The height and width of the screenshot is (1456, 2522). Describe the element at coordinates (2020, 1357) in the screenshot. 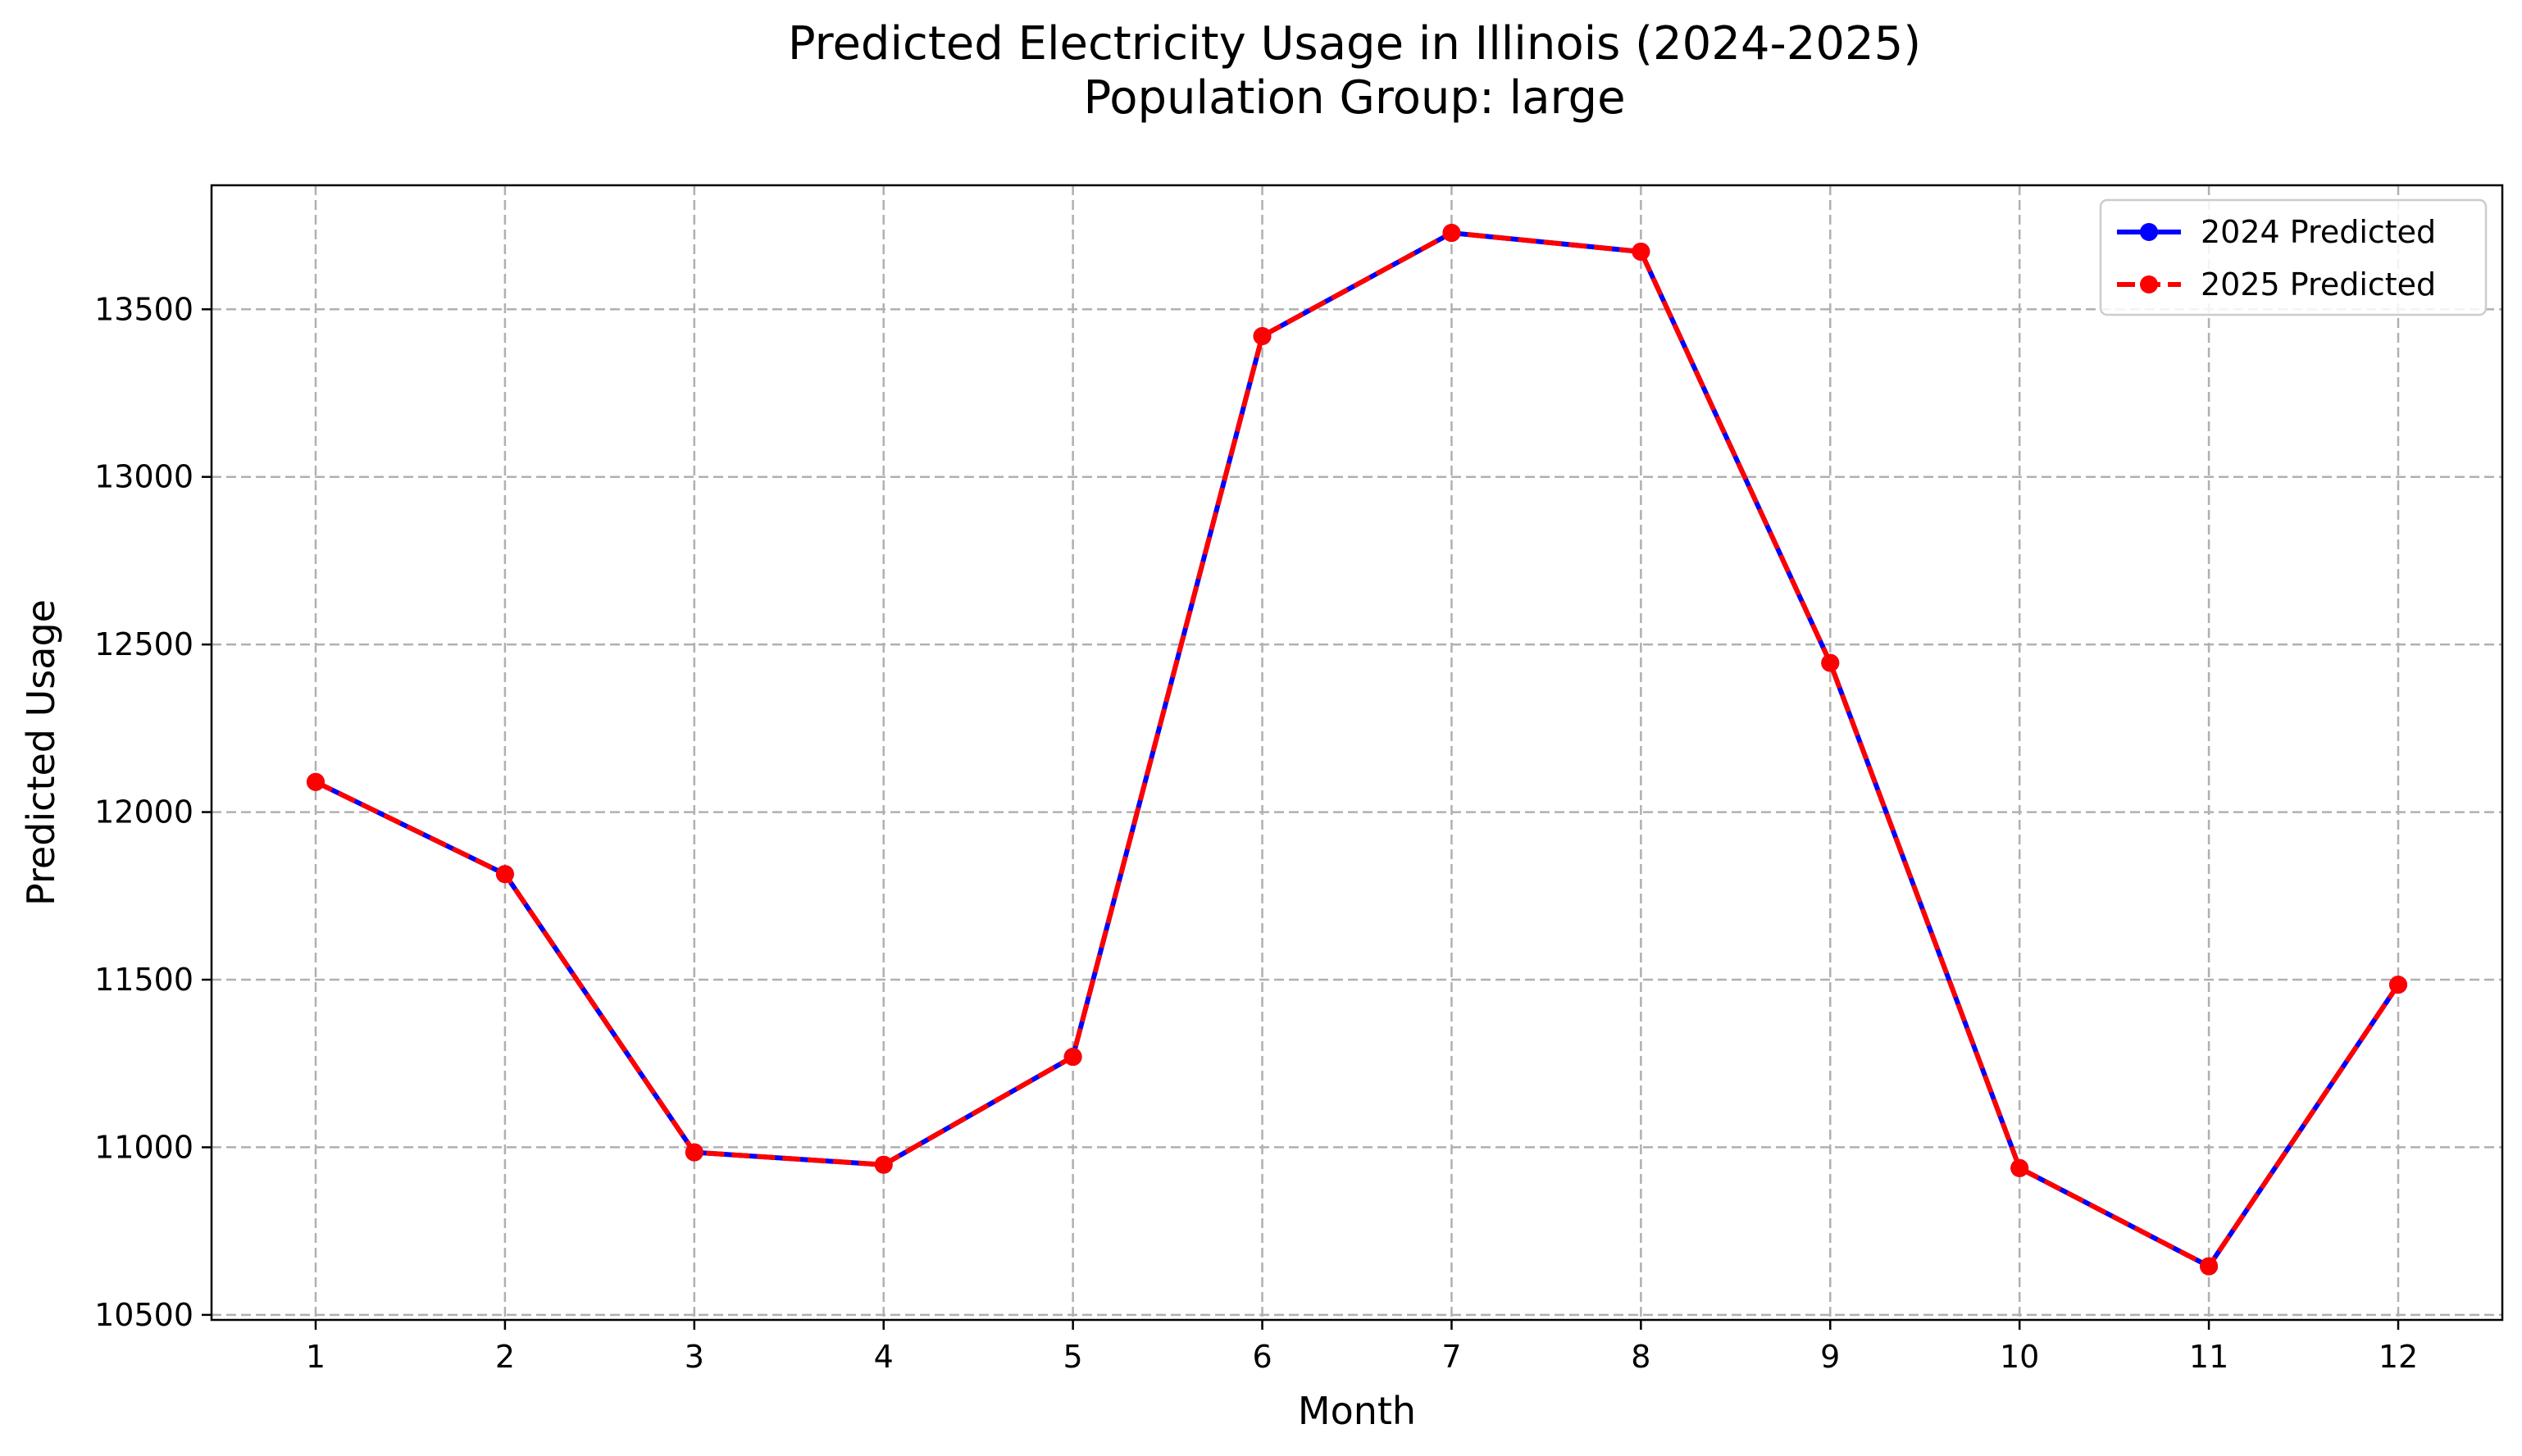

I see `x-tick-label: 10` at that location.